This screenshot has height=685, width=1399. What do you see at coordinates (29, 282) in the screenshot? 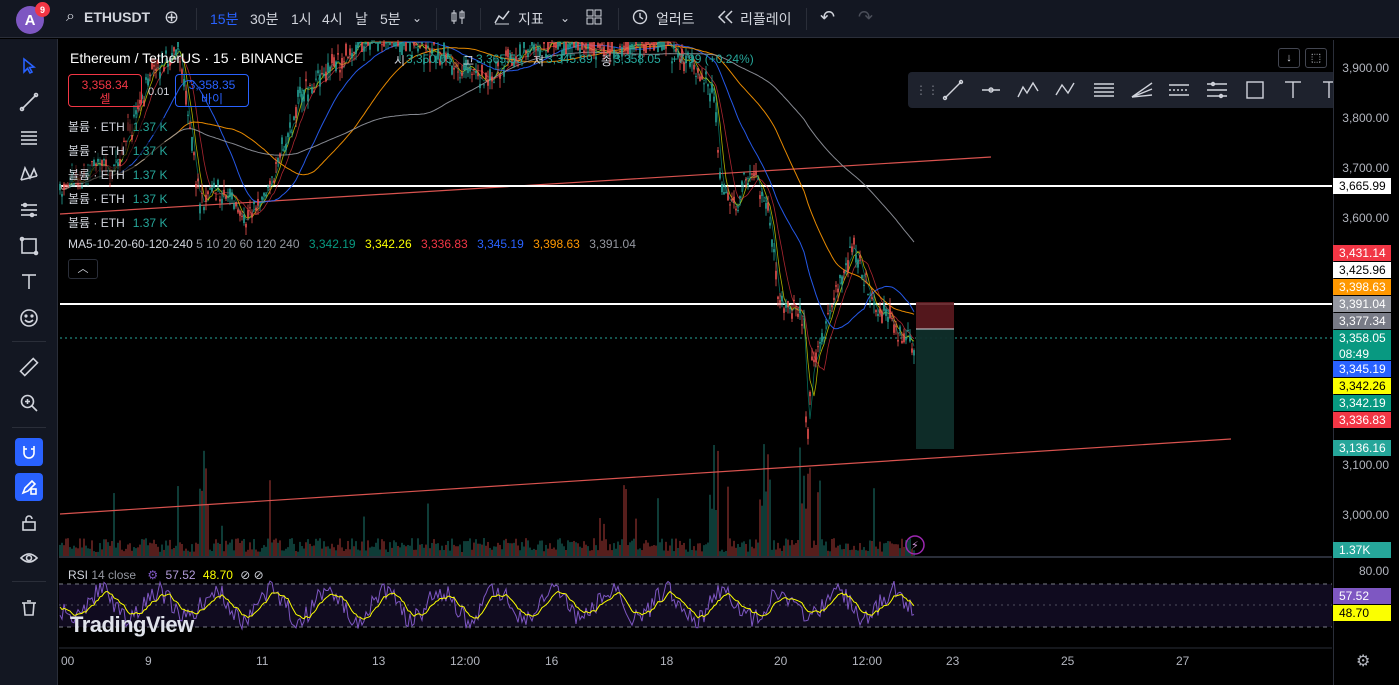
I see `text-tool-icon` at bounding box center [29, 282].